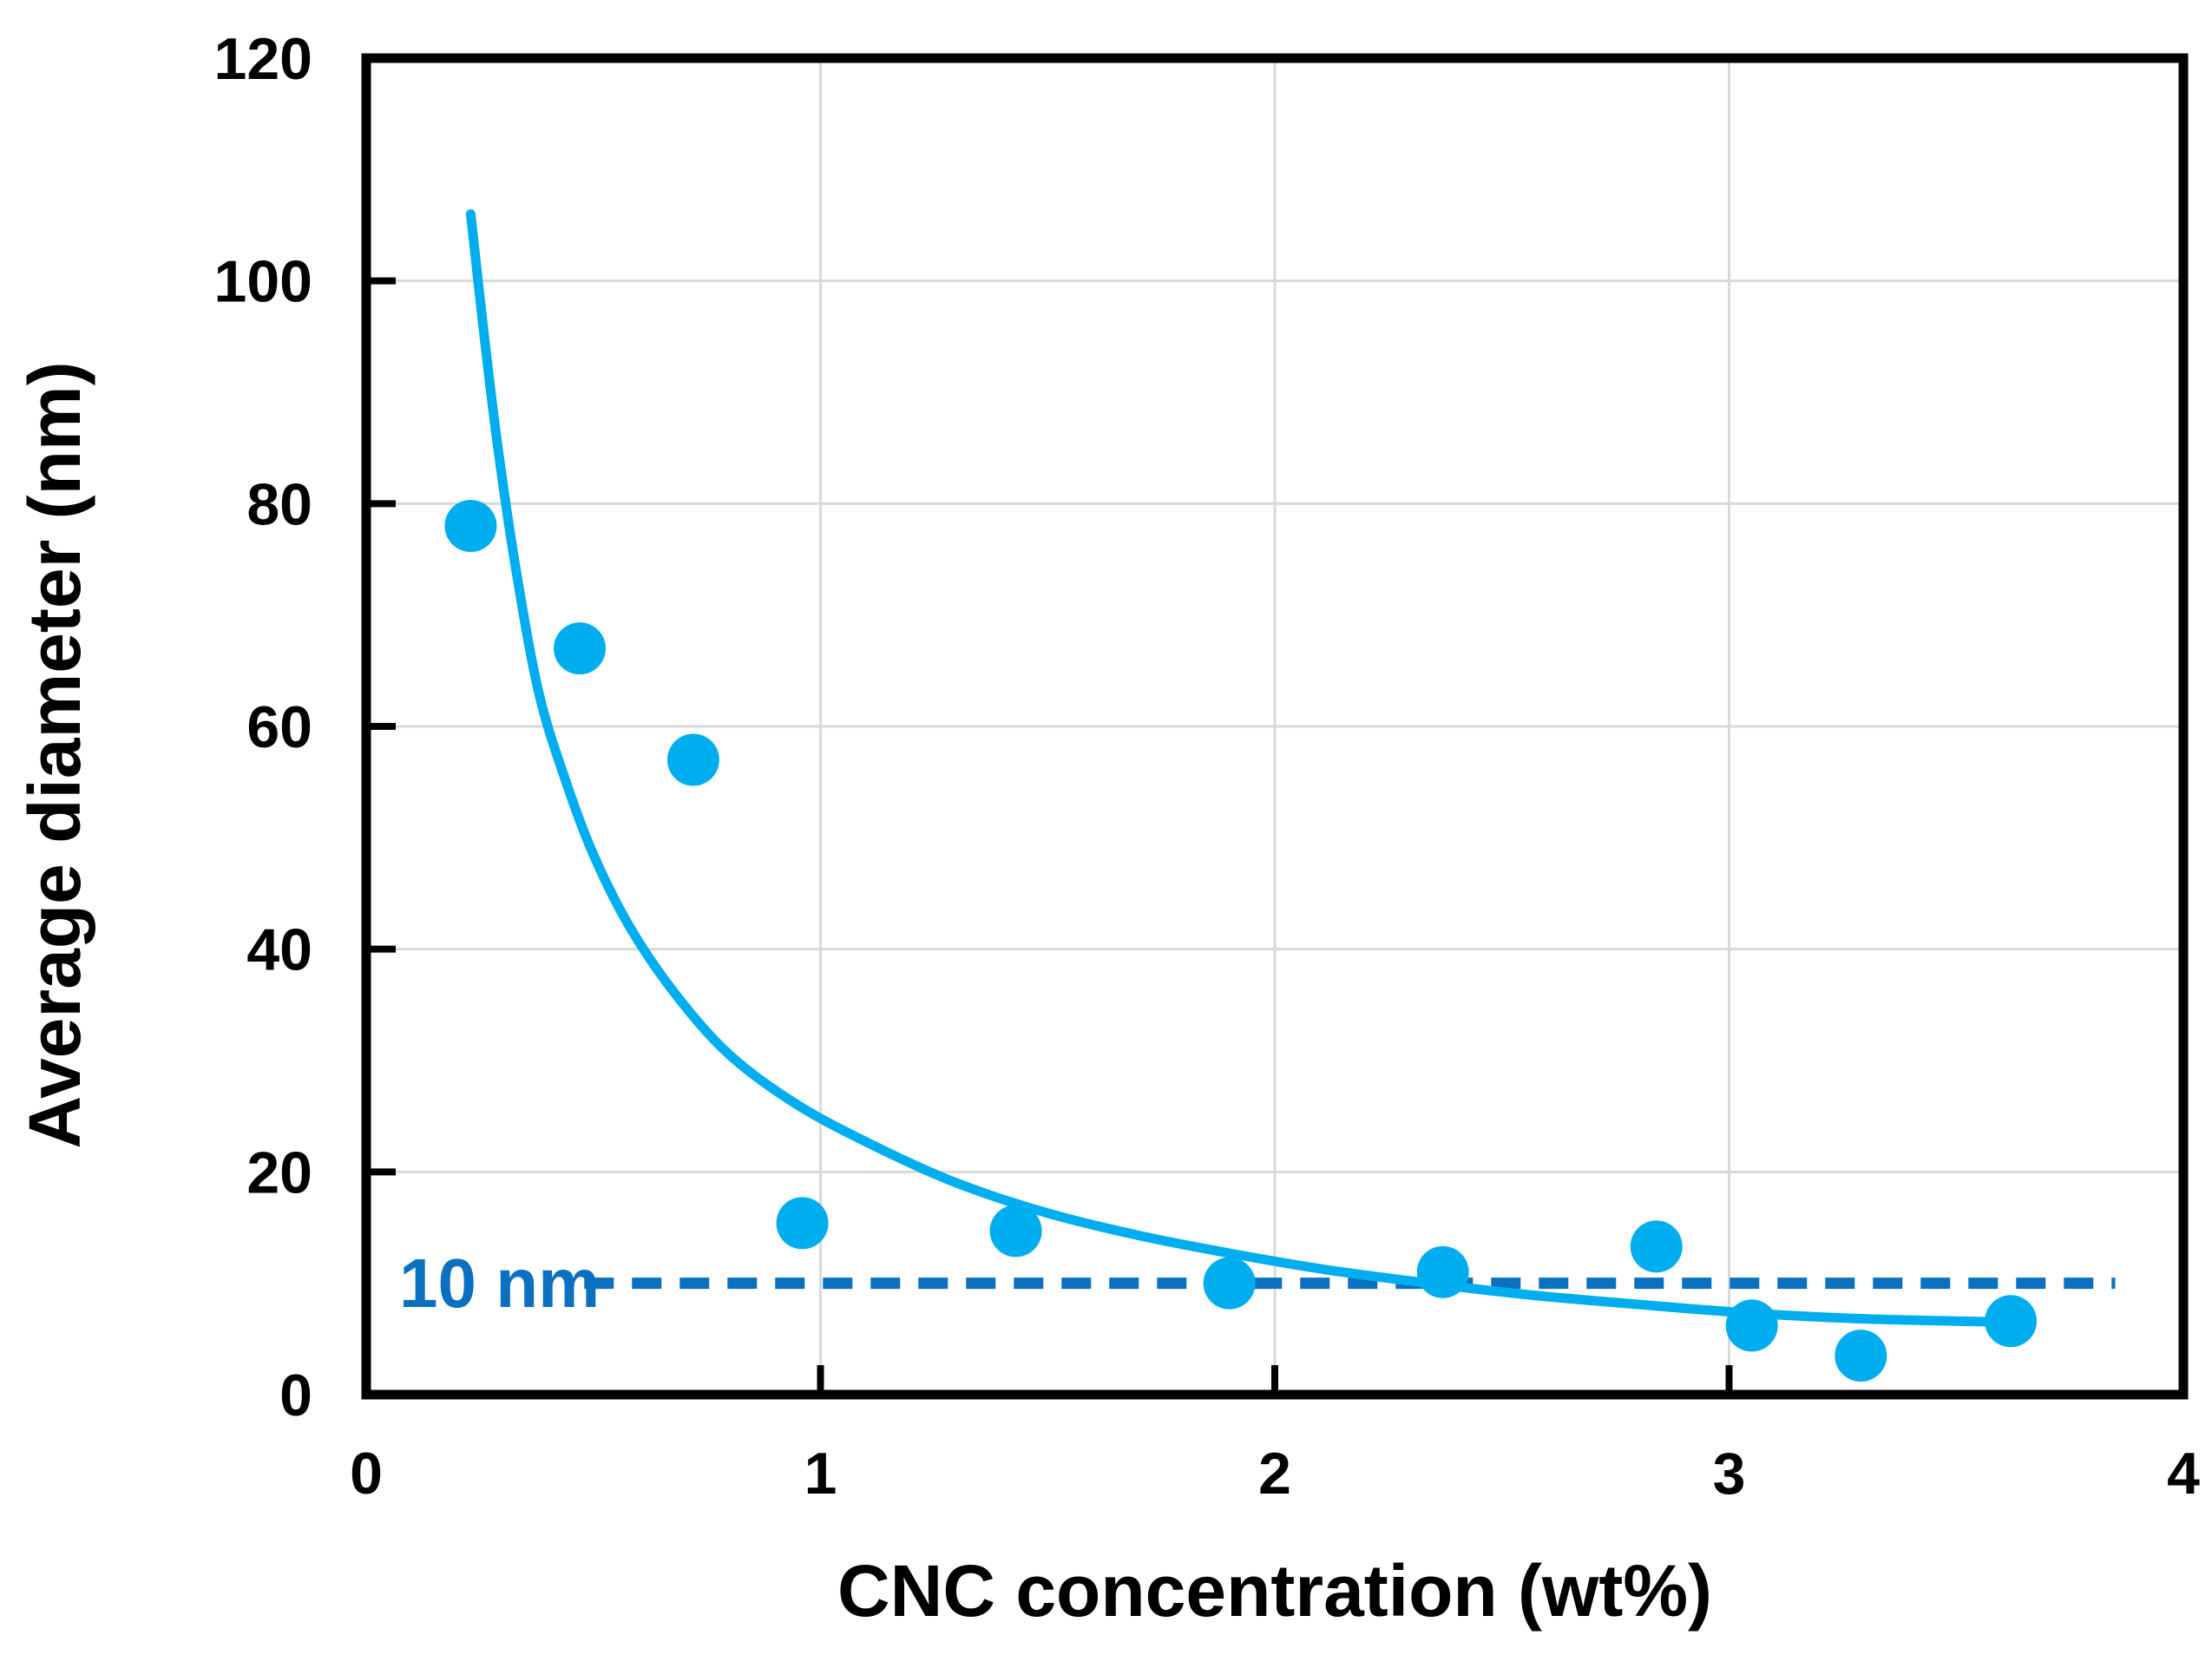 The width and height of the screenshot is (2212, 1655). Describe the element at coordinates (279, 727) in the screenshot. I see `y-tick-label: 60` at that location.